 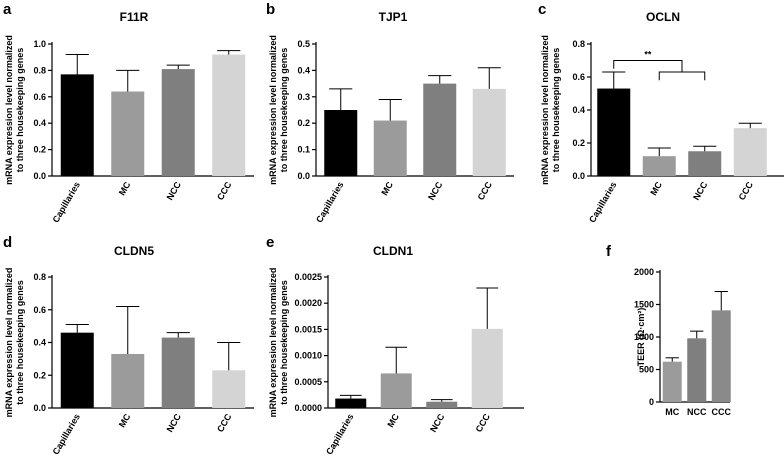 I want to click on y-tick-label: 1000, so click(x=644, y=337).